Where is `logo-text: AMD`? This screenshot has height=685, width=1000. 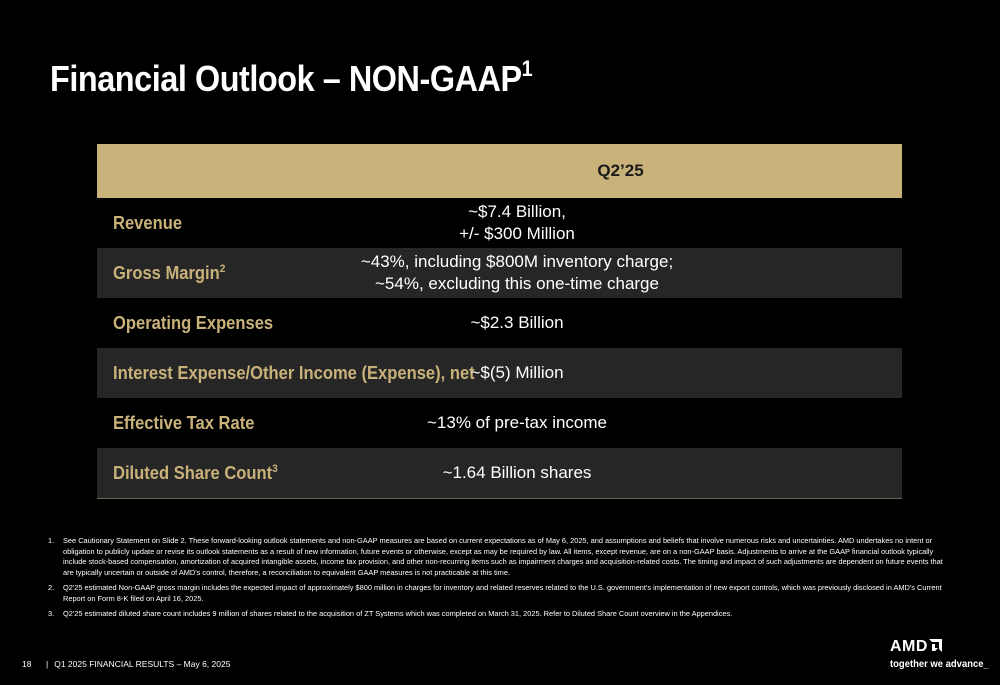
logo-text: AMD is located at coordinates (909, 646).